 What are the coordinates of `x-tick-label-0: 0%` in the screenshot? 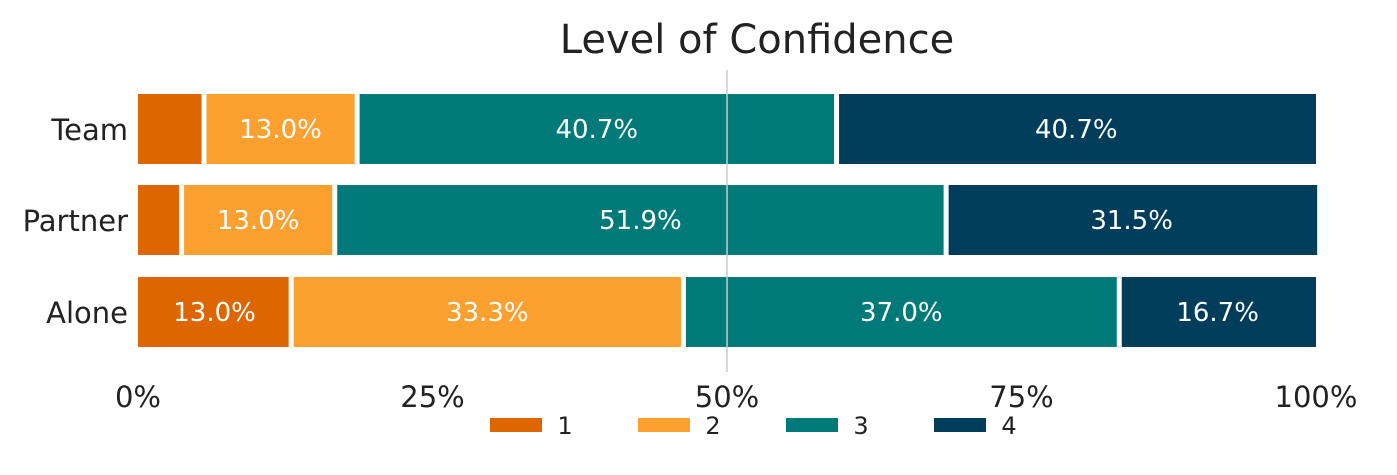 It's located at (138, 397).